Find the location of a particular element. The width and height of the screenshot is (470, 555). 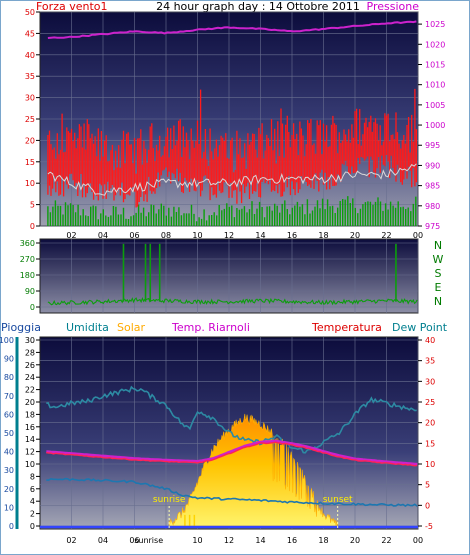

solar-tick-label: 4 is located at coordinates (32, 501).